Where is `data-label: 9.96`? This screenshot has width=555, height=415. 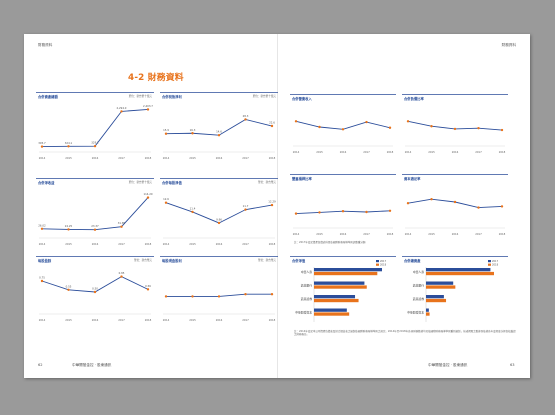 data-label: 9.96 is located at coordinates (219, 219).